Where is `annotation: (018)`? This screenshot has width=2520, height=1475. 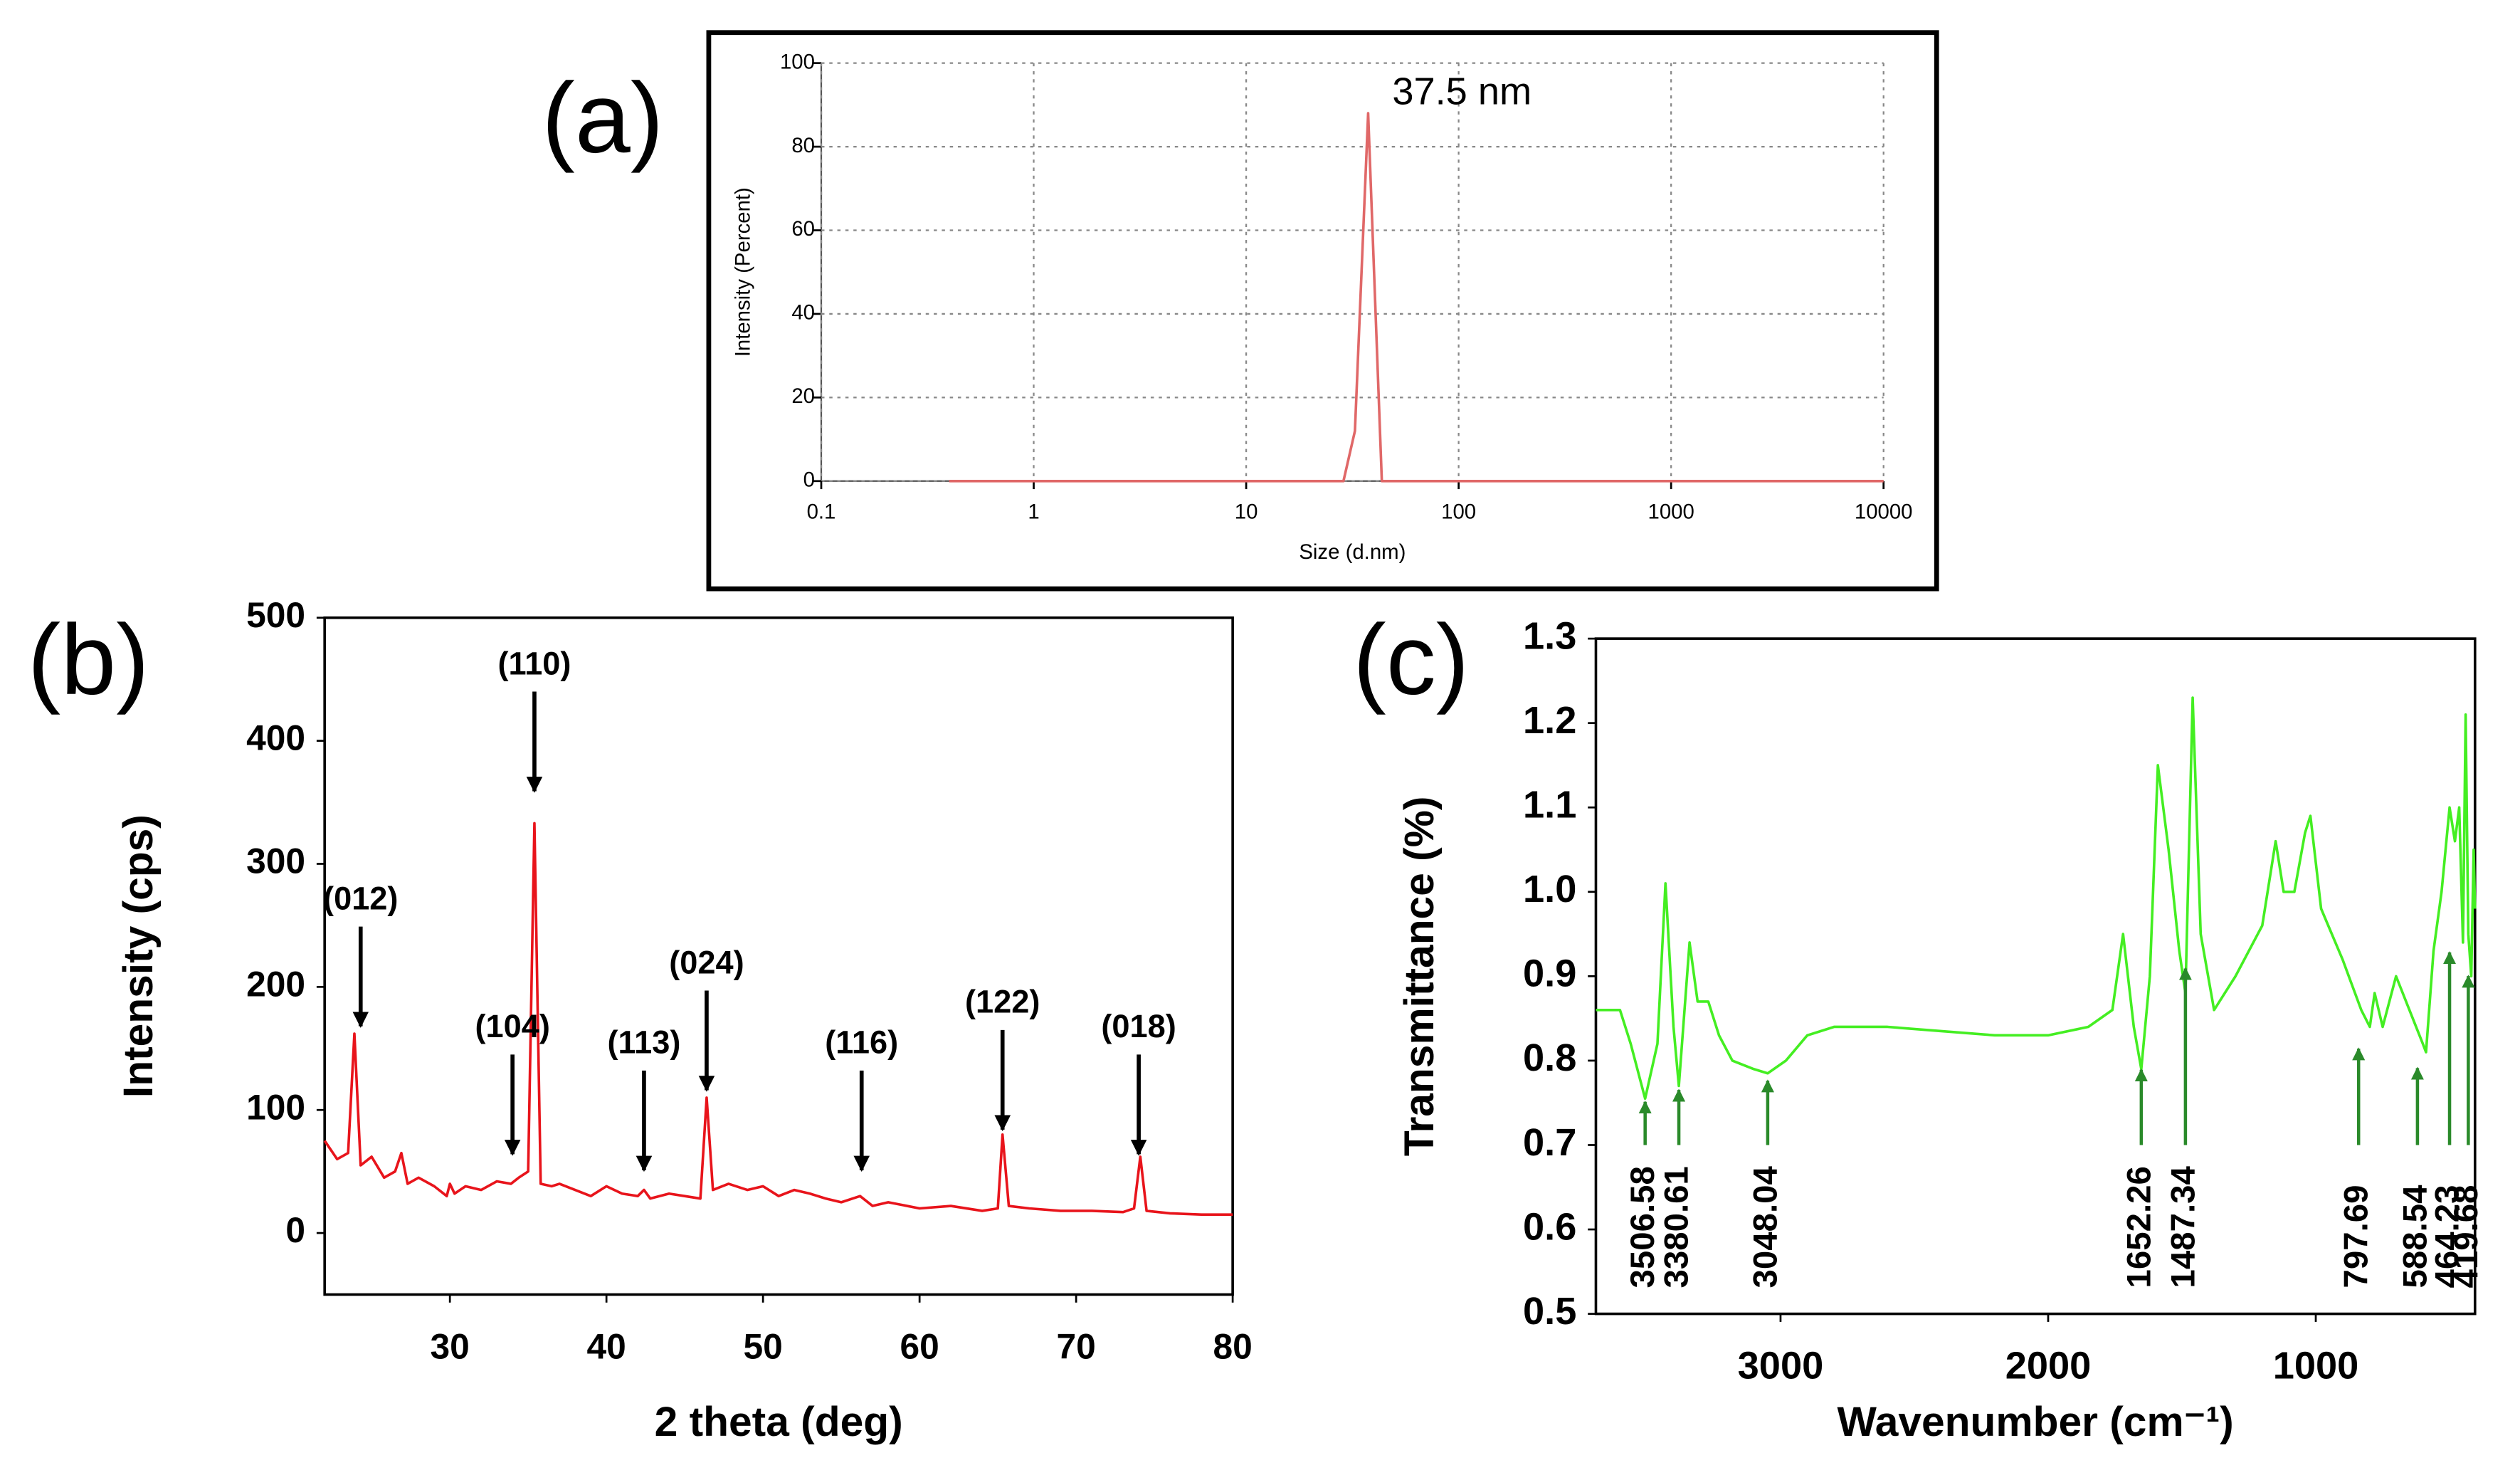
annotation: (018) is located at coordinates (1138, 1026).